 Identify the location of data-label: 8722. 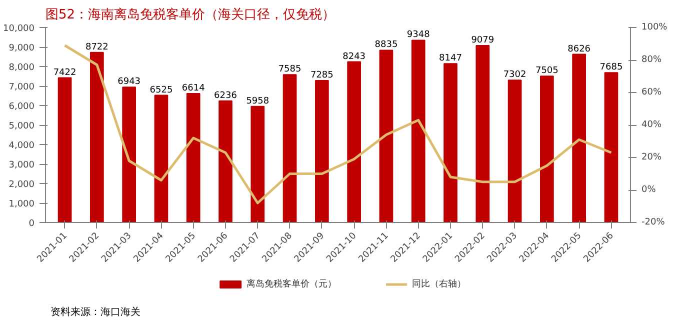
(96, 47).